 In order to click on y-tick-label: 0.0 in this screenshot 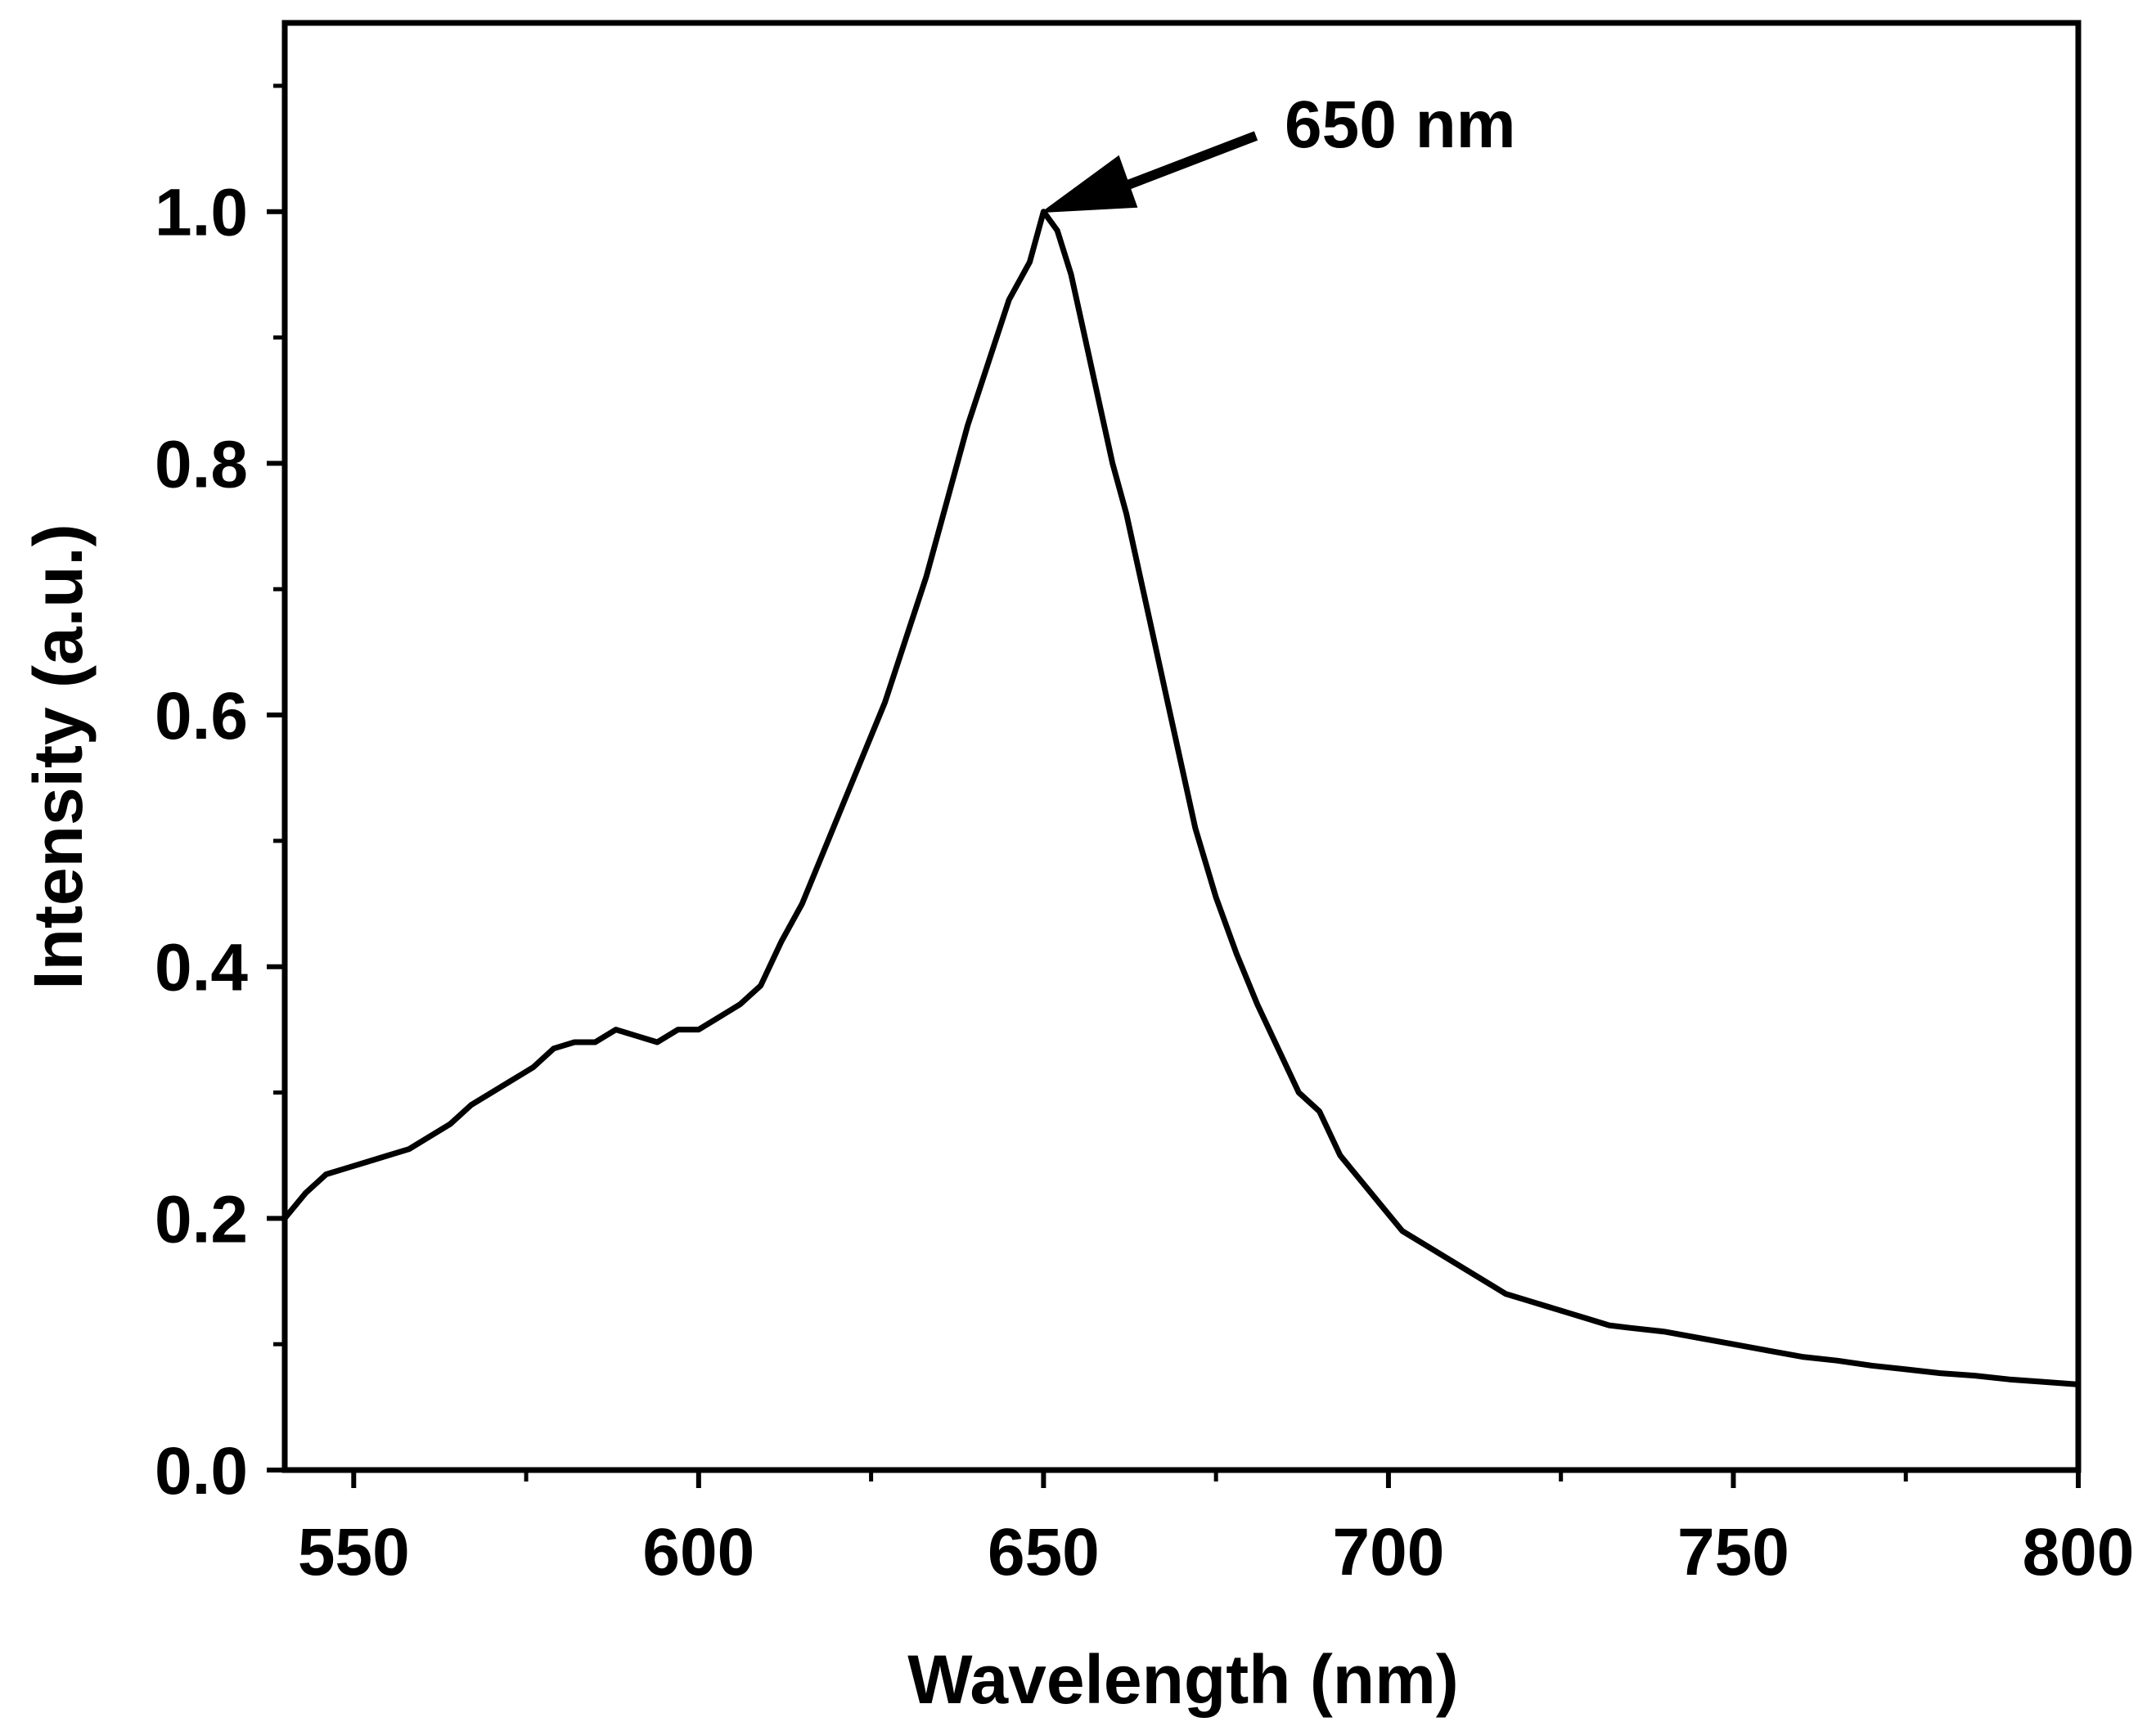, I will do `click(202, 1471)`.